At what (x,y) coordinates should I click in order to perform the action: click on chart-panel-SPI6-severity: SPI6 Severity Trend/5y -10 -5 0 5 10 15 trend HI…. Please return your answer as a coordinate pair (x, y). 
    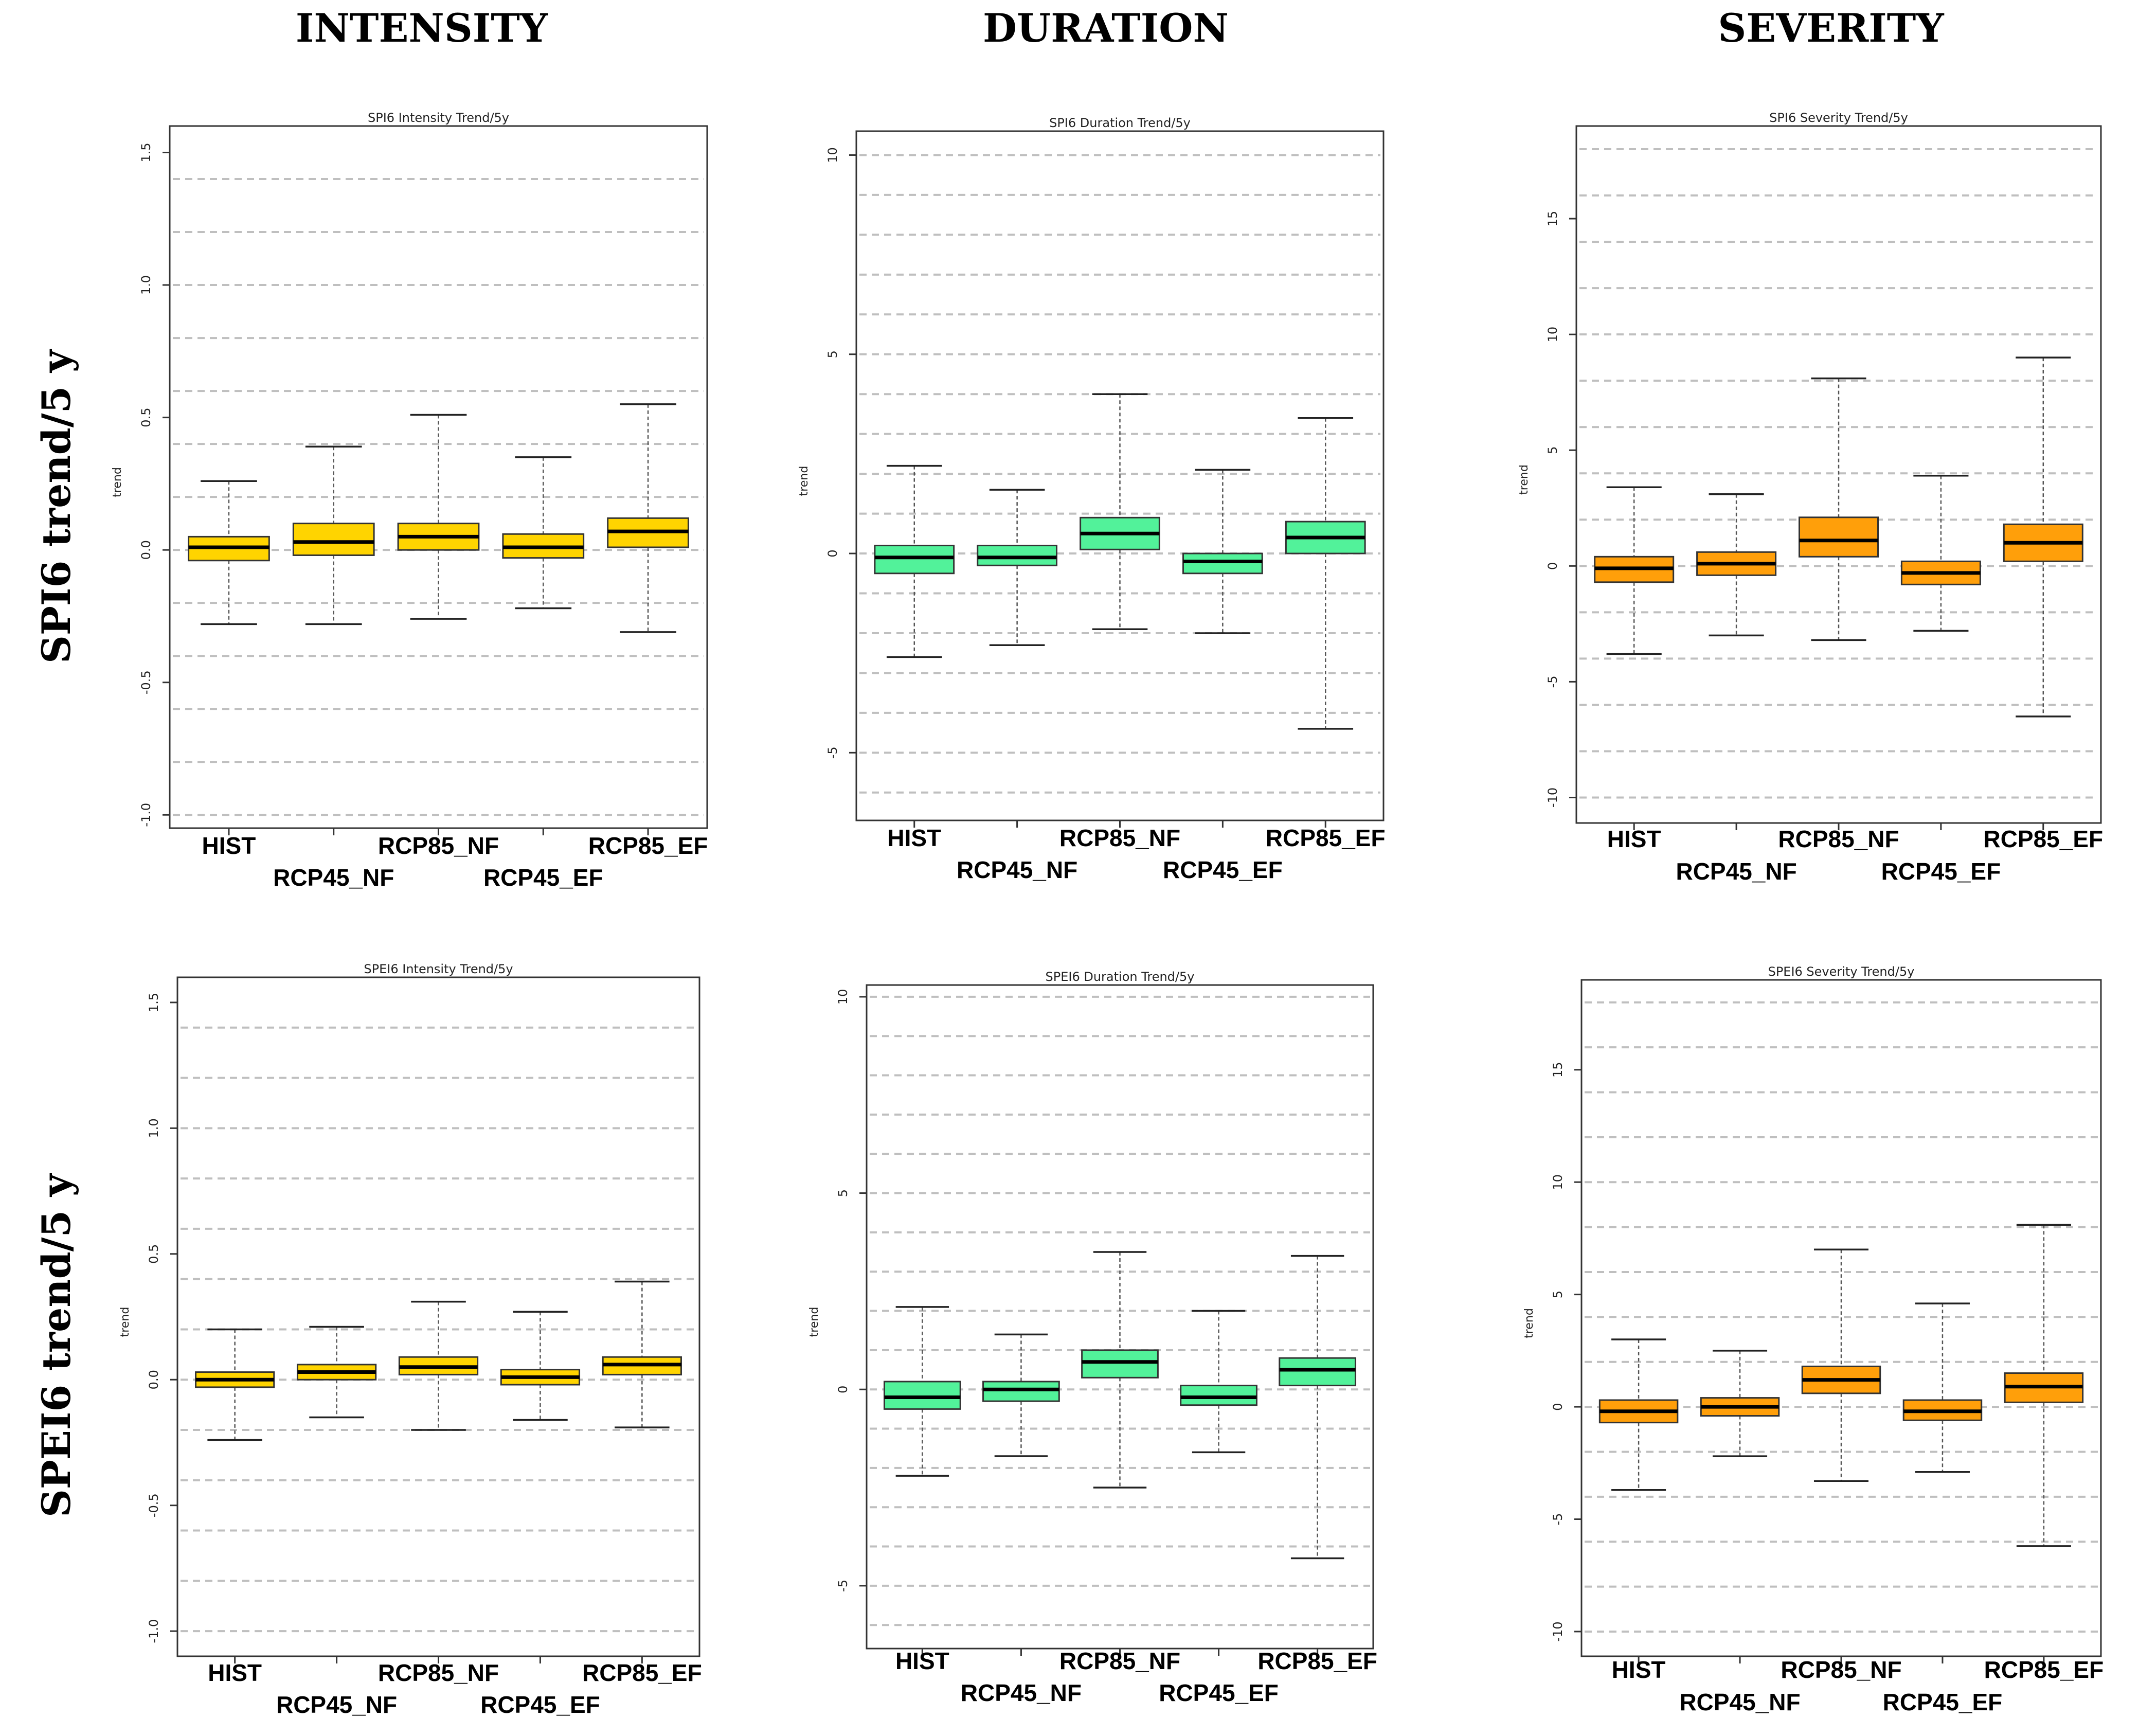
    Looking at the image, I should click on (1811, 498).